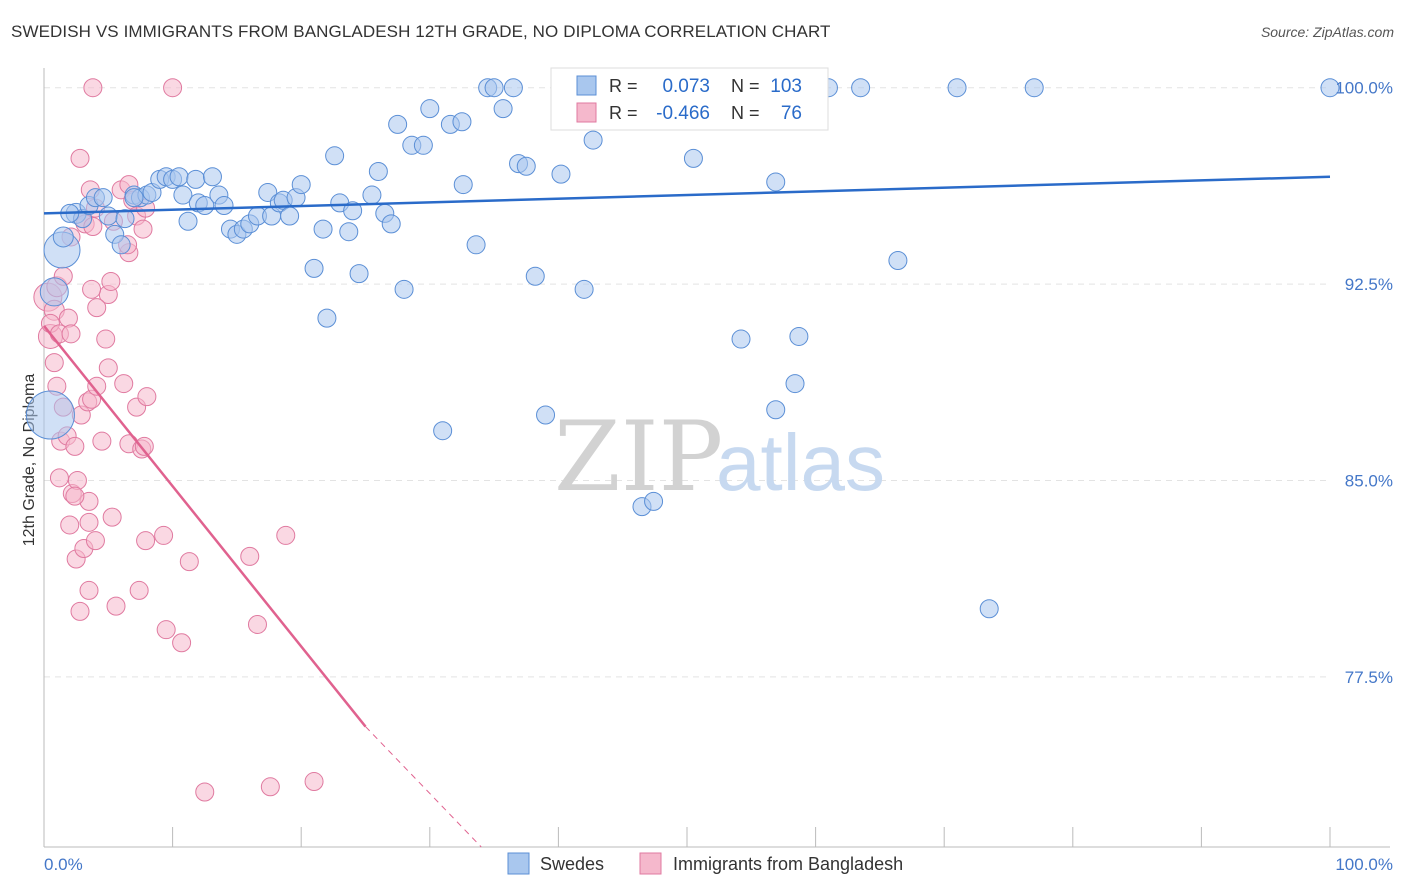 This screenshot has height=892, width=1406. Describe the element at coordinates (586, 85) in the screenshot. I see `legend-swatch-swedes` at that location.